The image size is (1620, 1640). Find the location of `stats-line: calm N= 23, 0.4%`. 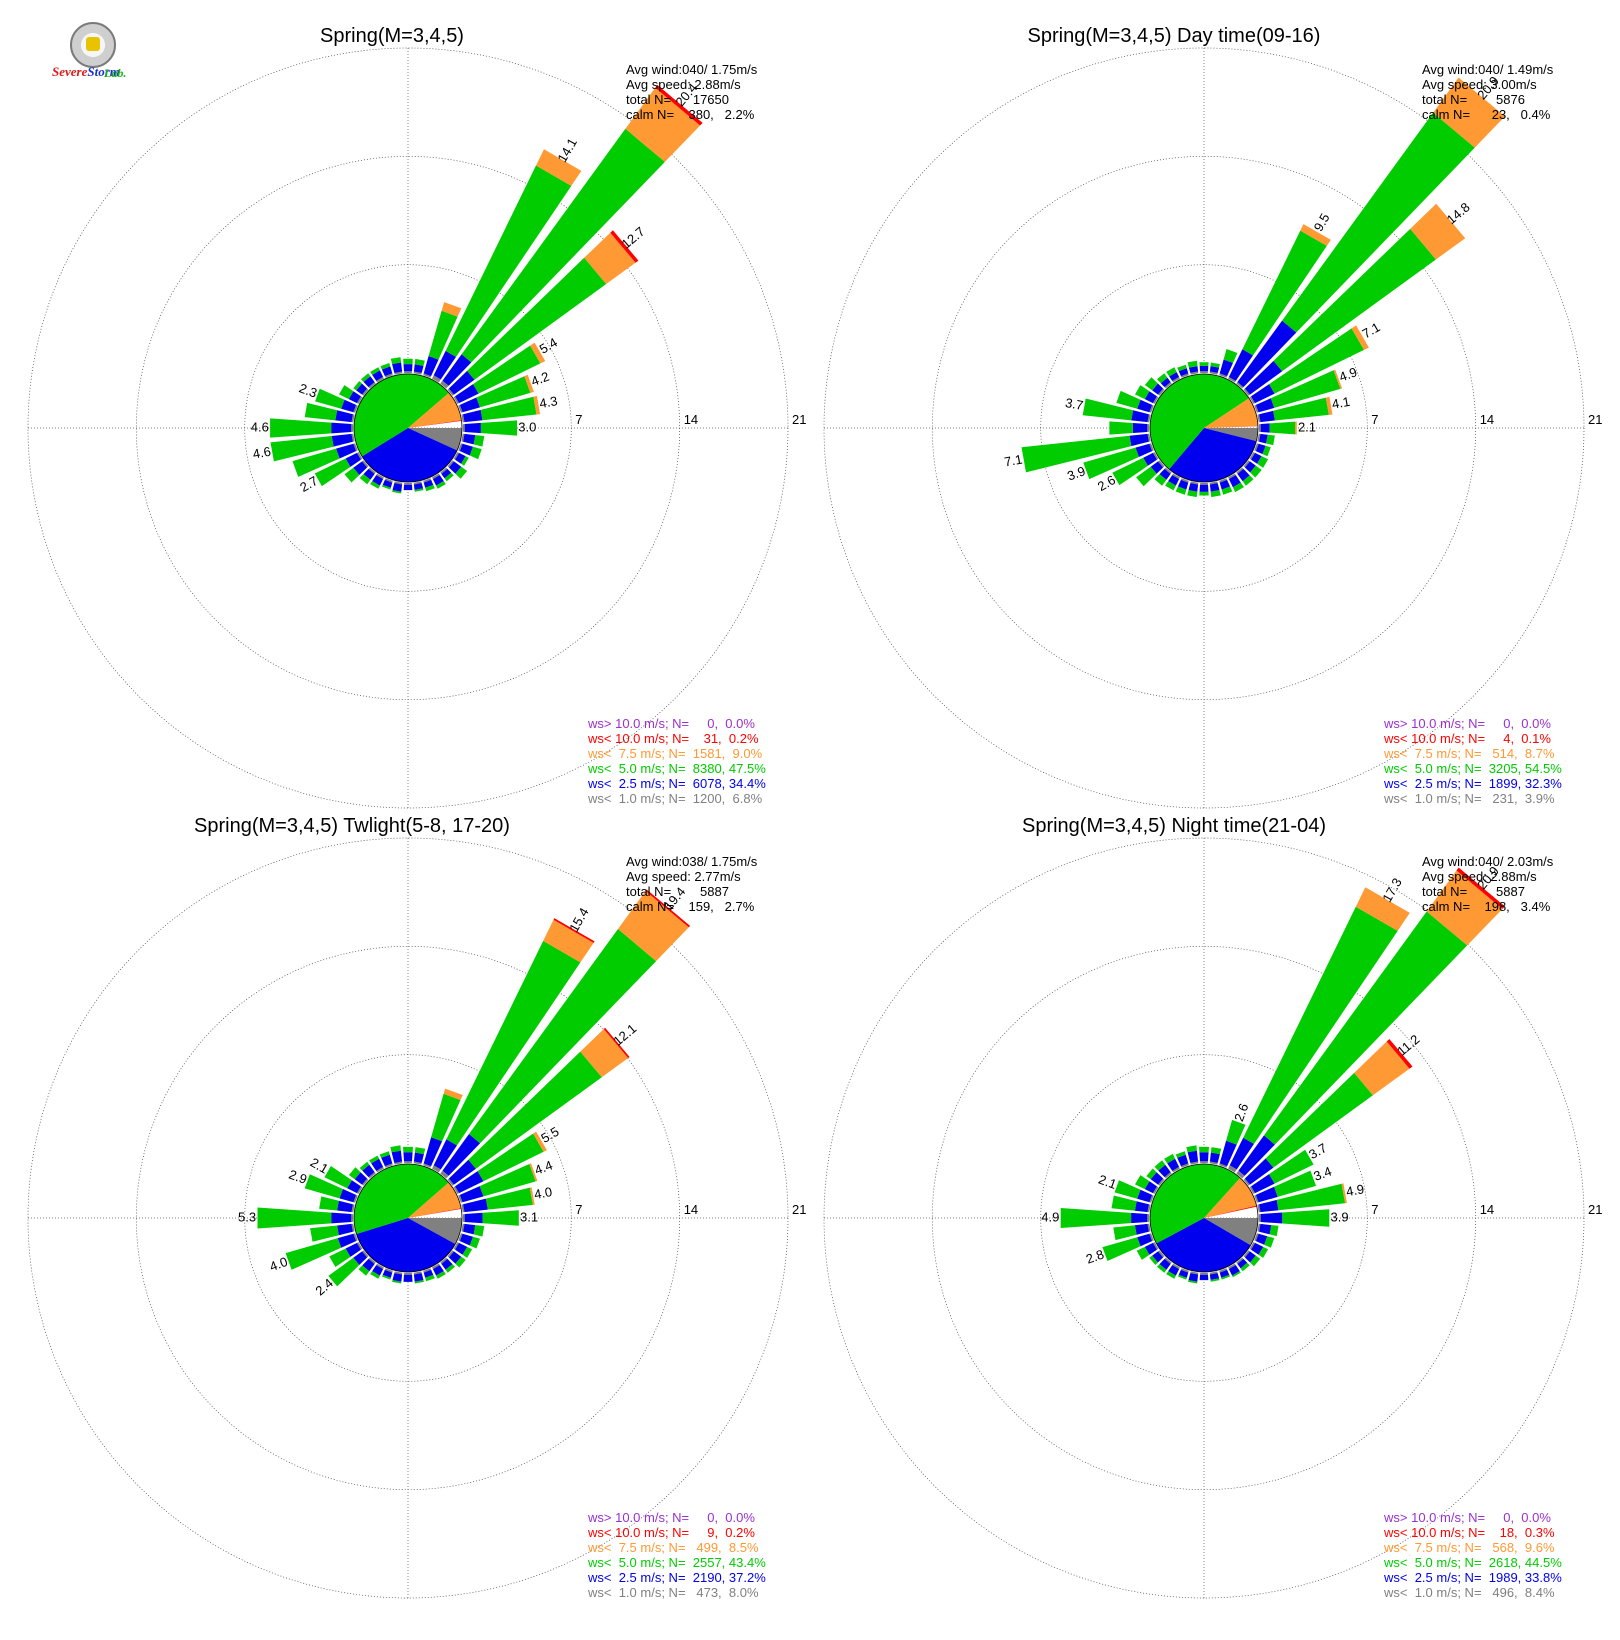

stats-line: calm N= 23, 0.4% is located at coordinates (1486, 114).